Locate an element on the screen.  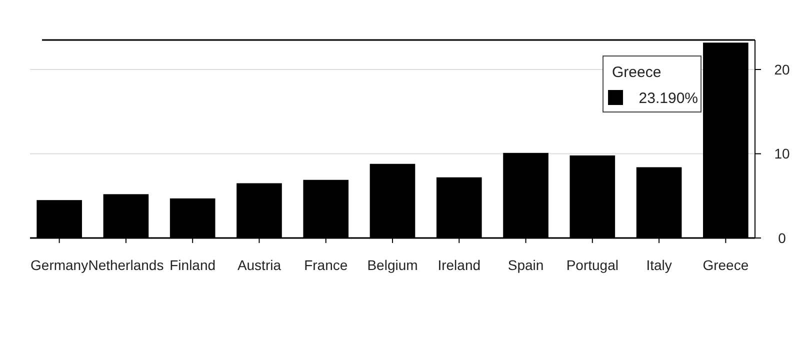
annotation: Greece is located at coordinates (637, 72).